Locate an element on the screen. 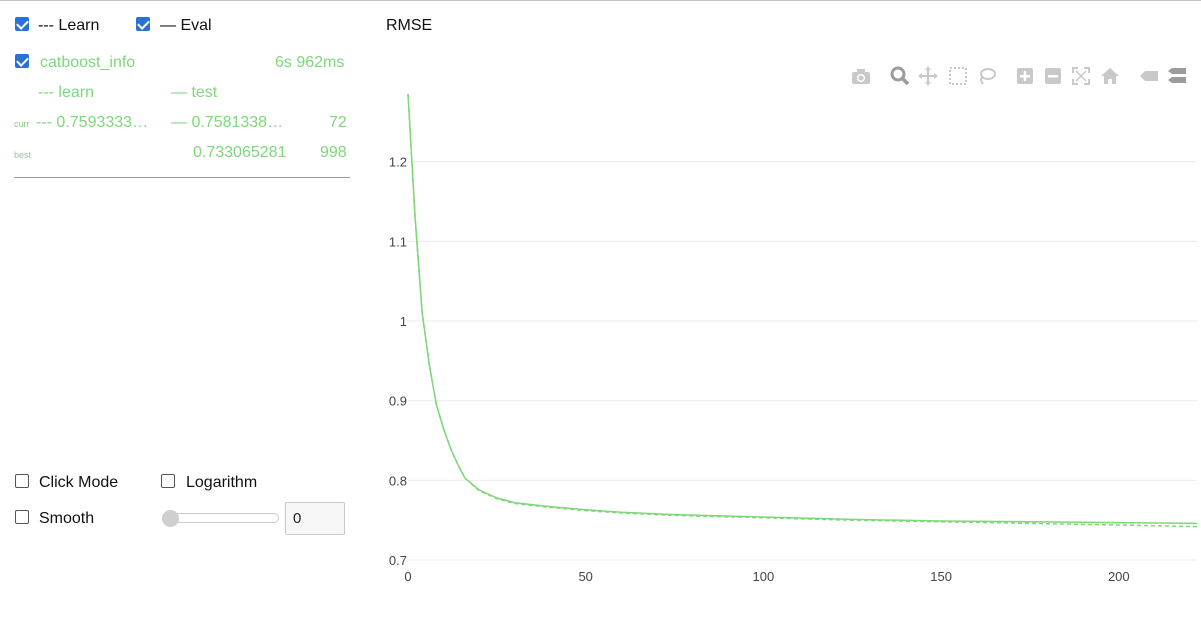 The image size is (1201, 623). learn-column-label: --- learn is located at coordinates (66, 92).